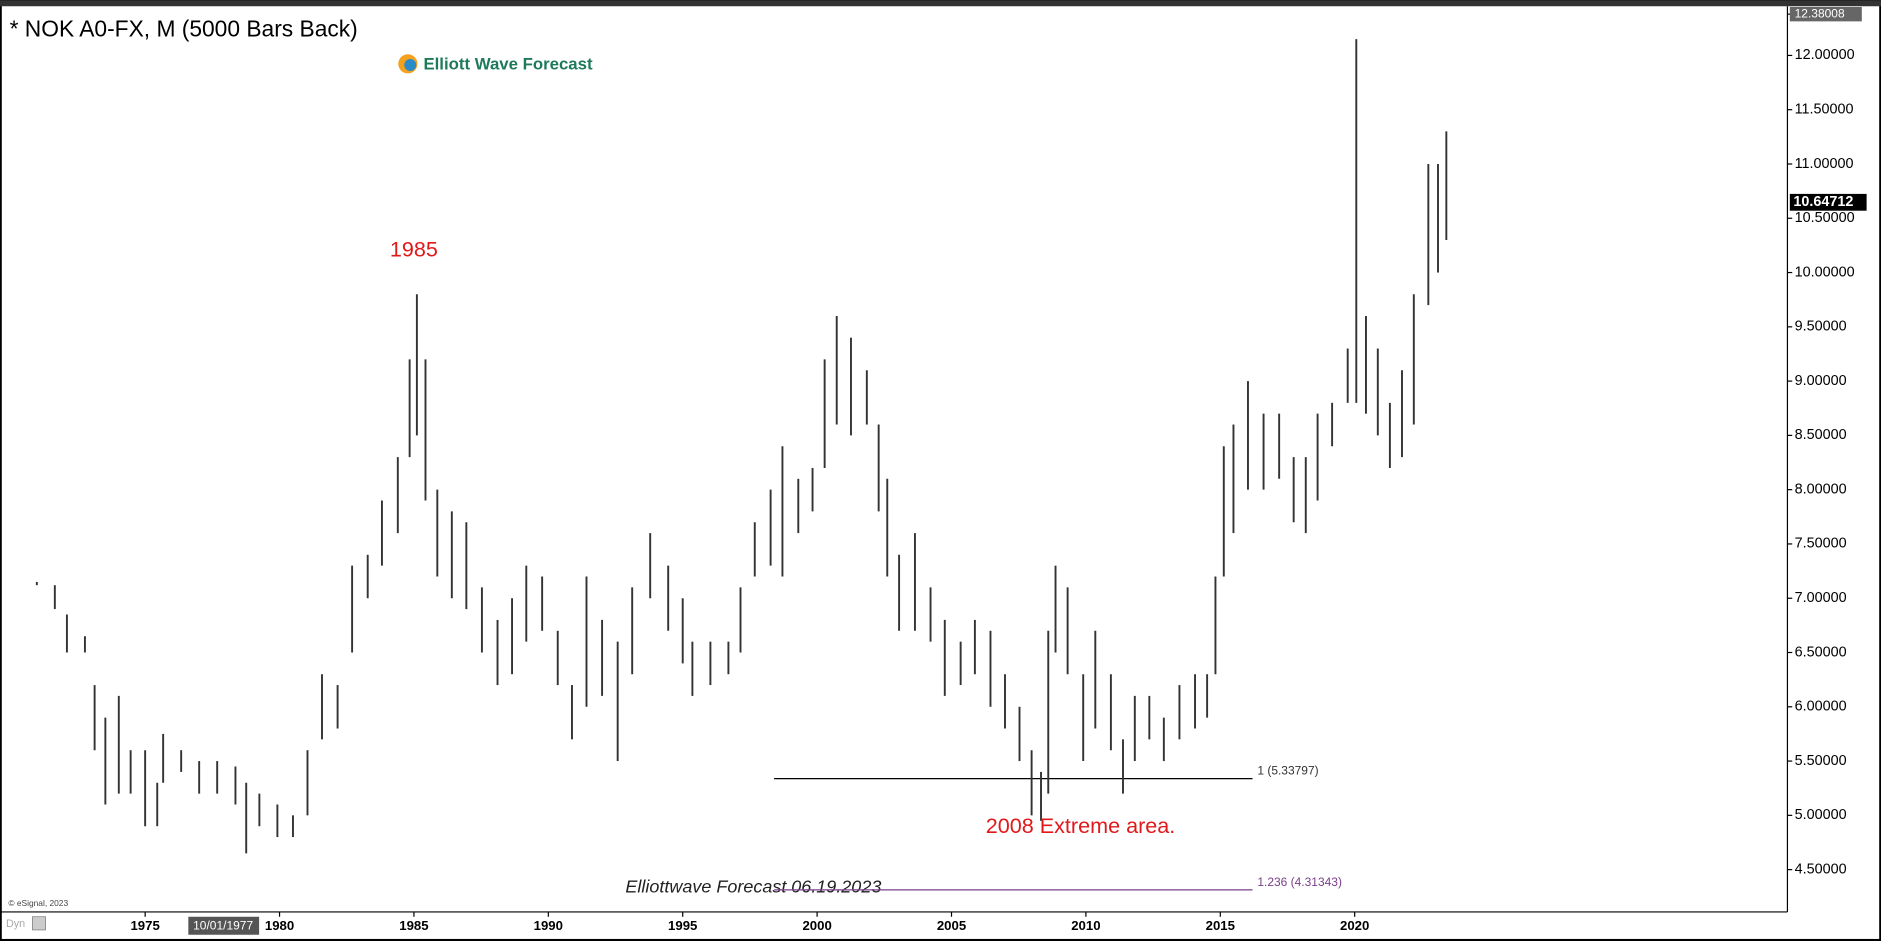 Image resolution: width=1881 pixels, height=941 pixels. I want to click on y-tick-label: 12.38008, so click(1820, 13).